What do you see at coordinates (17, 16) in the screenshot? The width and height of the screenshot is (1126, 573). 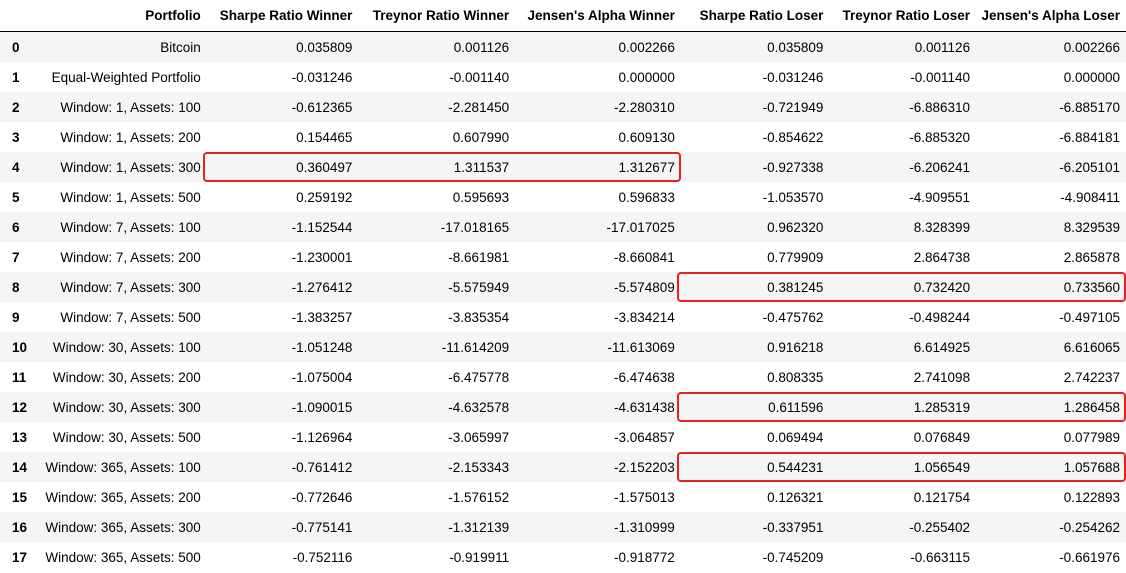 I see `column-header-index` at bounding box center [17, 16].